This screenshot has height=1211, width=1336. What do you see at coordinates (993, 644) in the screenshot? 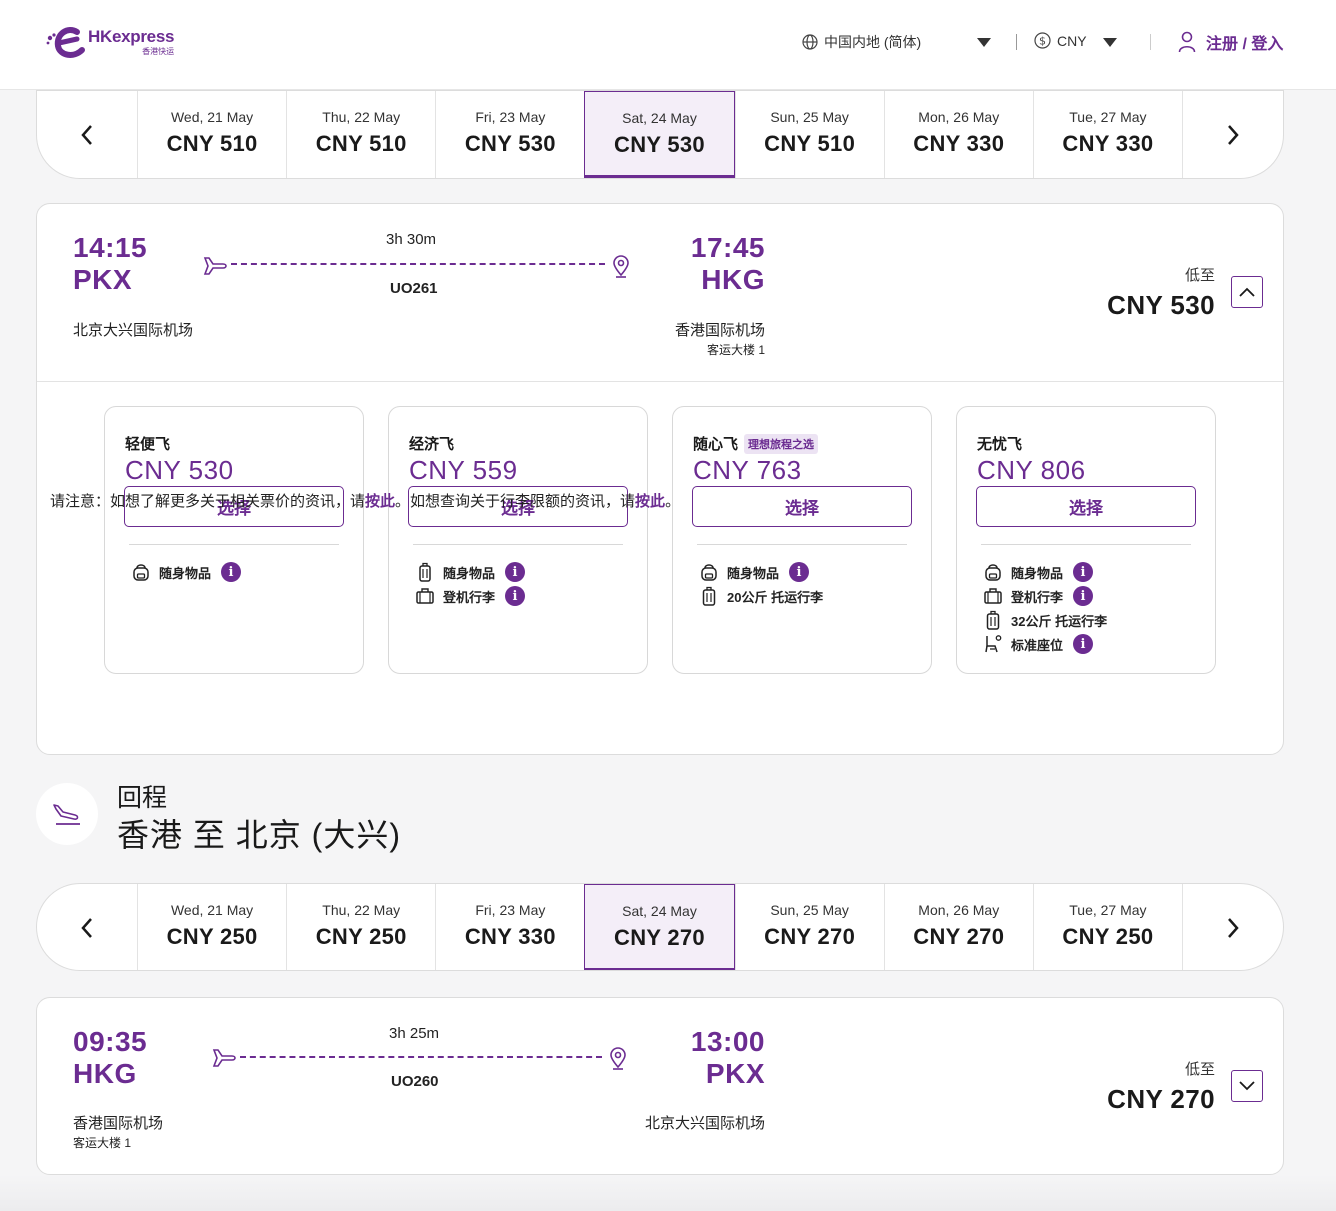
I see `seat-icon` at bounding box center [993, 644].